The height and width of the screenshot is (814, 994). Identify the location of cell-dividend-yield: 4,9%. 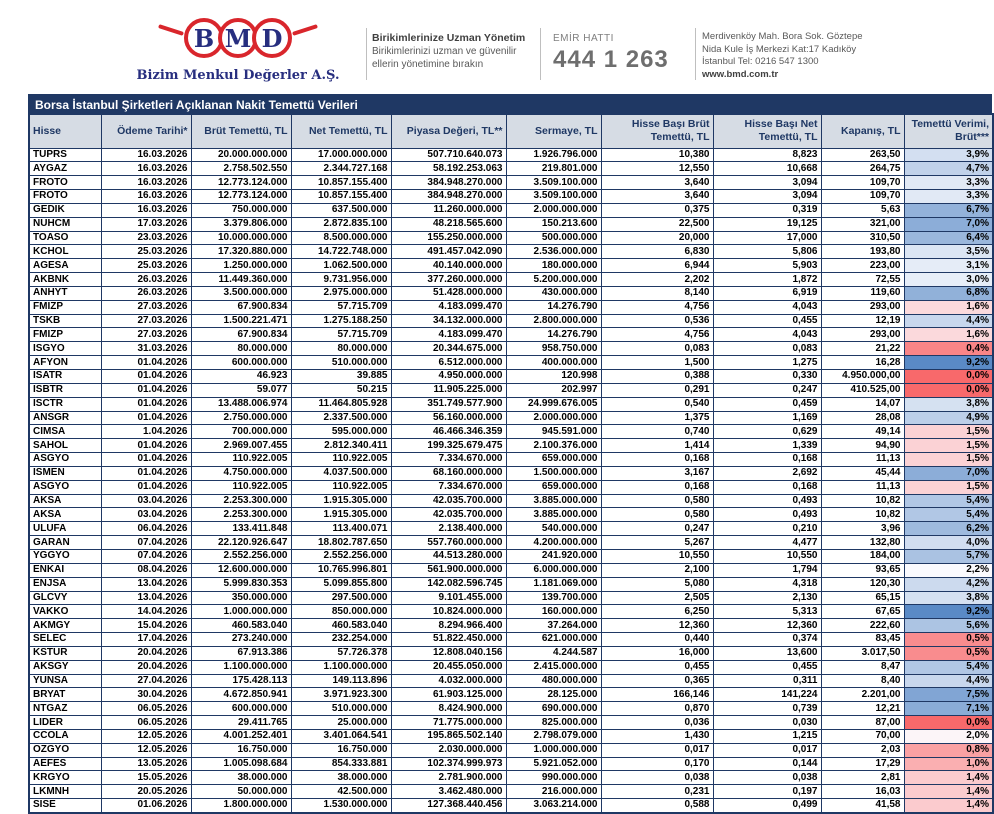
(948, 418).